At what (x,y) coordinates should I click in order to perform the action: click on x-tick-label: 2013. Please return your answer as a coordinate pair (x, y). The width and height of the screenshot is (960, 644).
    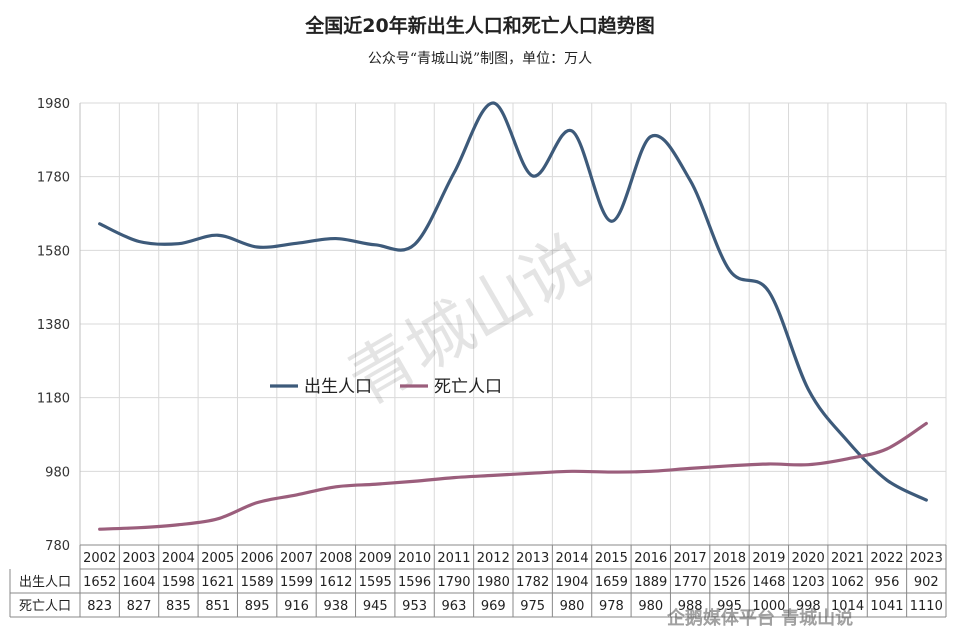
    Looking at the image, I should click on (532, 558).